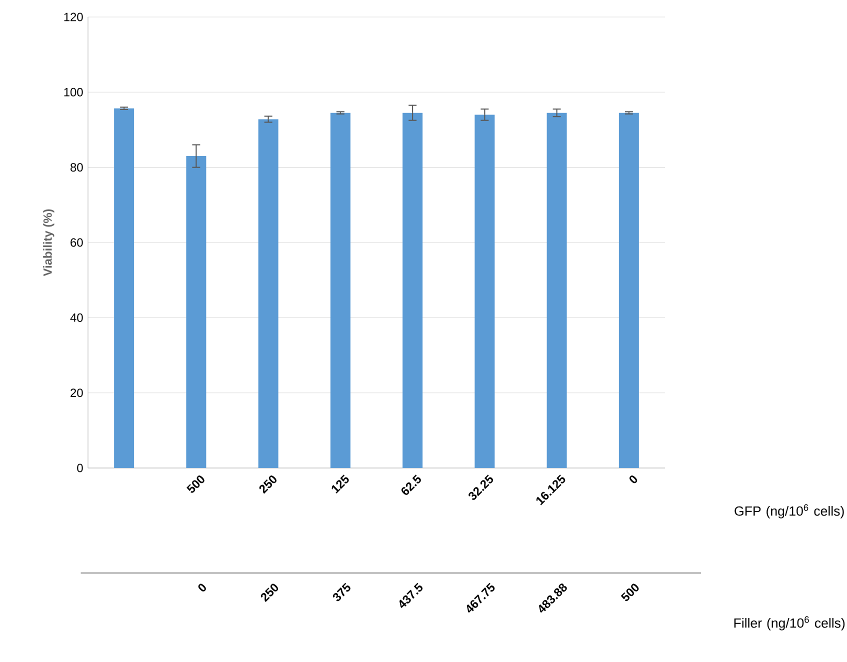 The height and width of the screenshot is (662, 847). Describe the element at coordinates (789, 623) in the screenshot. I see `text: Filler (ng/10$^{6}$ cells)` at that location.